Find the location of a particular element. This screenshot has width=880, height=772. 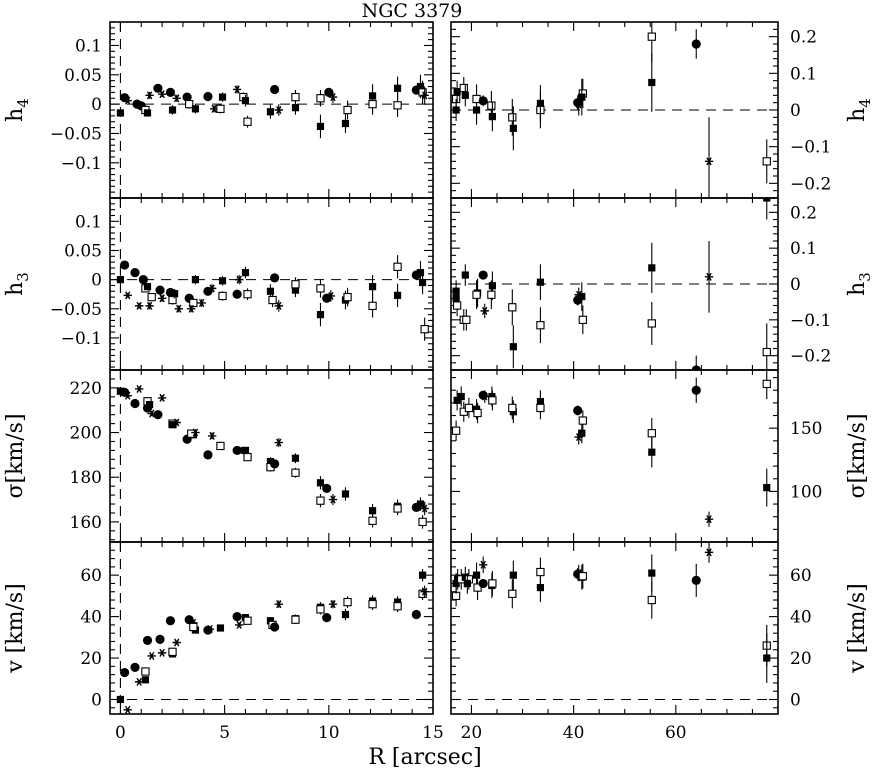

x-tick-label: 40 is located at coordinates (574, 733).